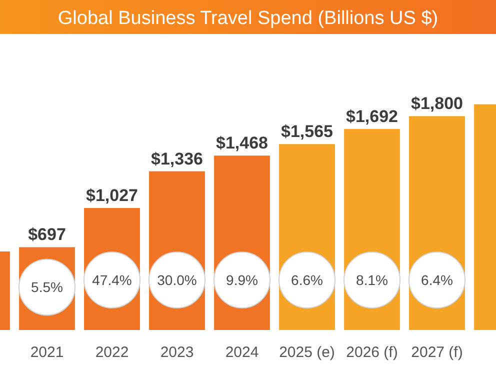 This screenshot has height=380, width=496. Describe the element at coordinates (372, 116) in the screenshot. I see `data-label: $1,692` at that location.